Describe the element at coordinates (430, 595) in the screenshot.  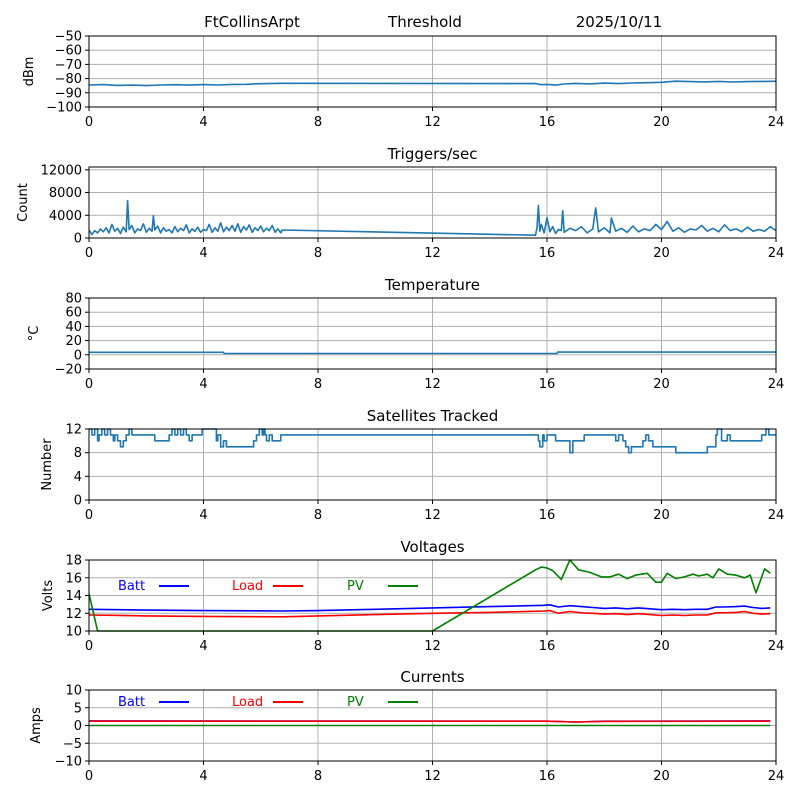
I see `series-line-pv` at that location.